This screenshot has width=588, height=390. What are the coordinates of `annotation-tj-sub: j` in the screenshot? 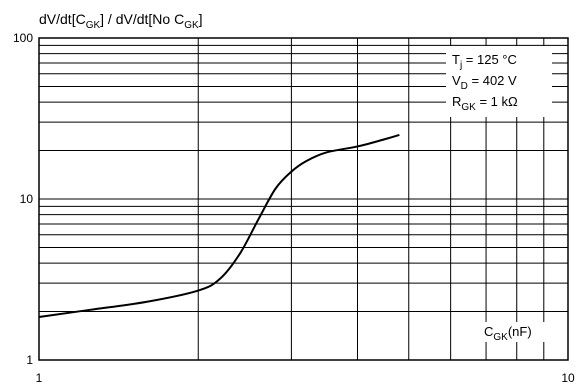 It's located at (460, 65).